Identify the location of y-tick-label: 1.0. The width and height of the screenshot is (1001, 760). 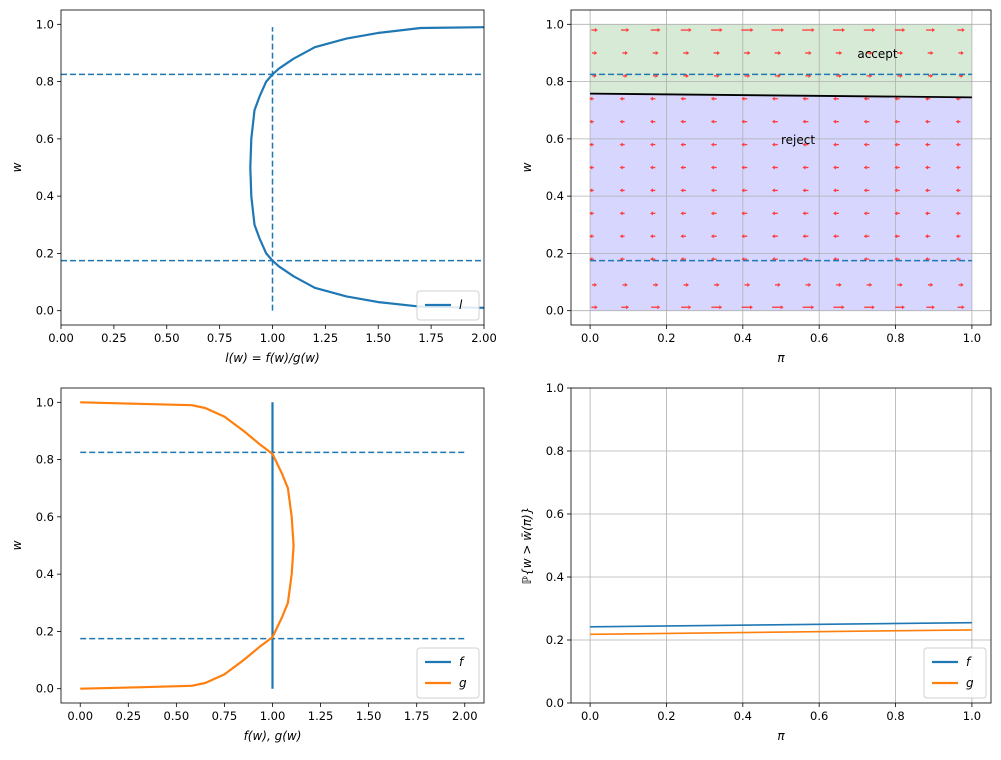
(45, 24).